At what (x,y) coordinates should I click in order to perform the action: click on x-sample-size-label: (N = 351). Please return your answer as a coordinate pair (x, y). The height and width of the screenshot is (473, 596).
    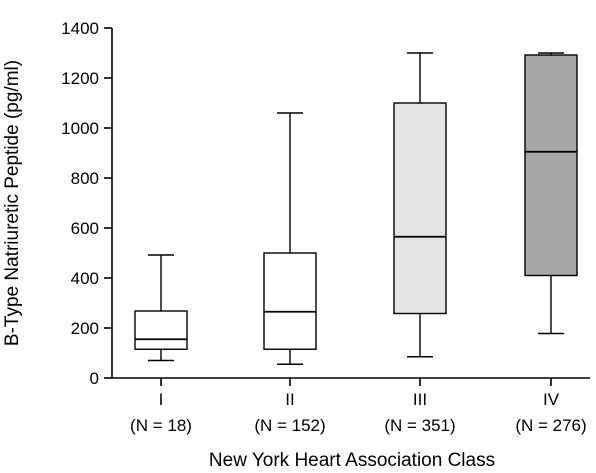
    Looking at the image, I should click on (419, 425).